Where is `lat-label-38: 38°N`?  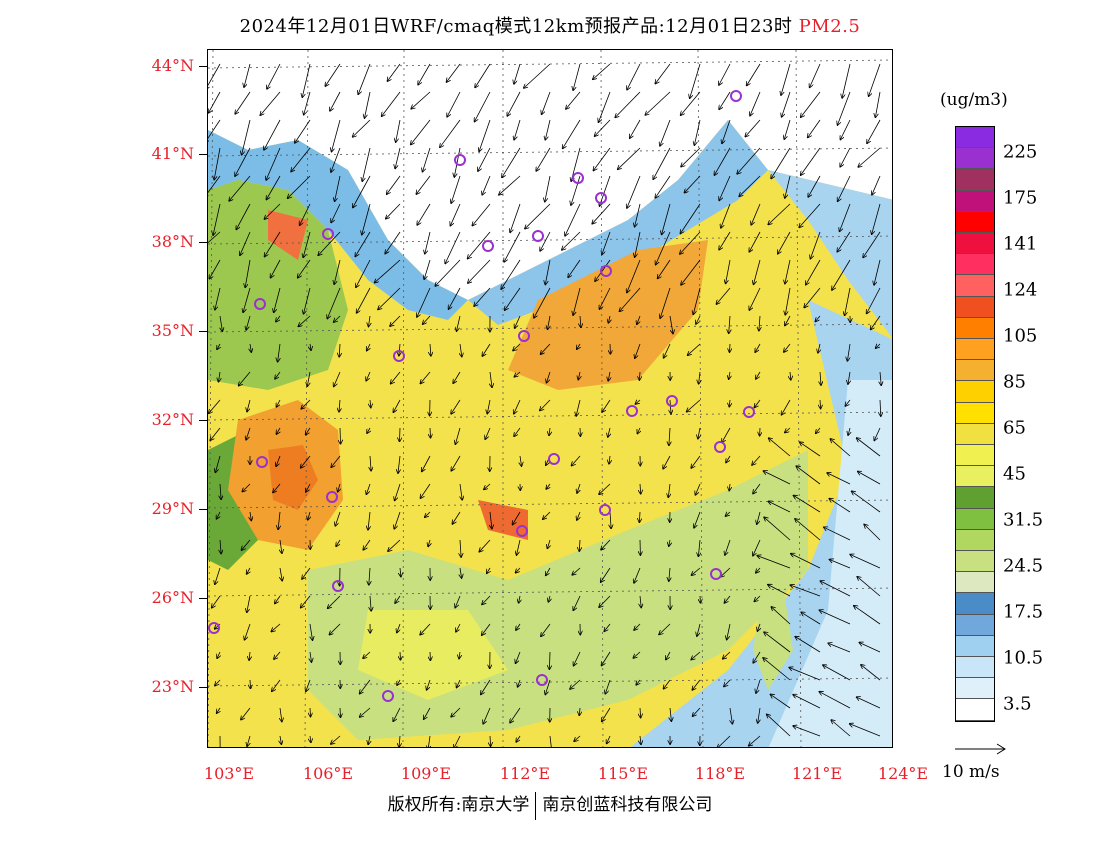
lat-label-38: 38°N is located at coordinates (172, 241).